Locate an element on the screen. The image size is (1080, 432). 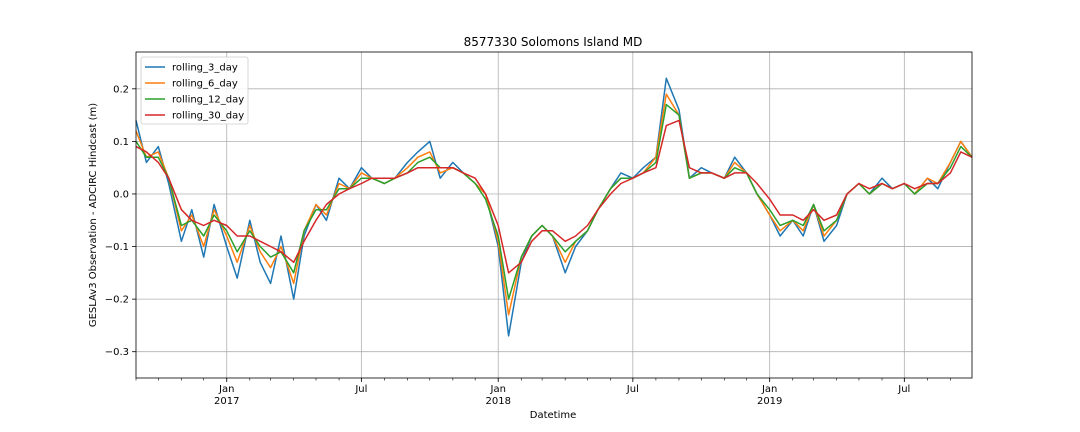
y-axis: 0.2 0.1 0.0 −0.1 −0.2 −0.3 is located at coordinates (120, 221).